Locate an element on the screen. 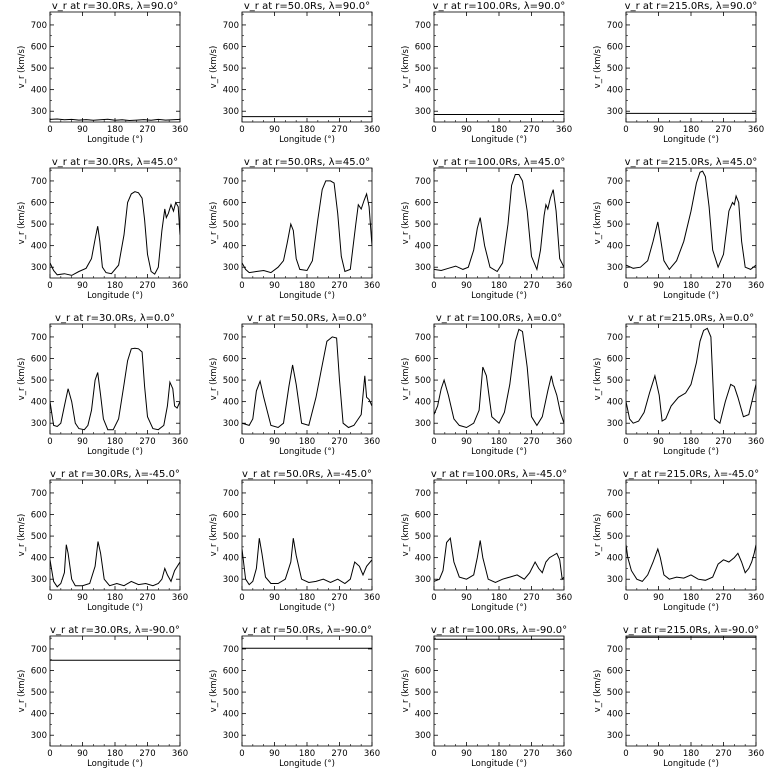  chart-title: v_r at r=50.0Rs, λ=90.0° is located at coordinates (307, 6).